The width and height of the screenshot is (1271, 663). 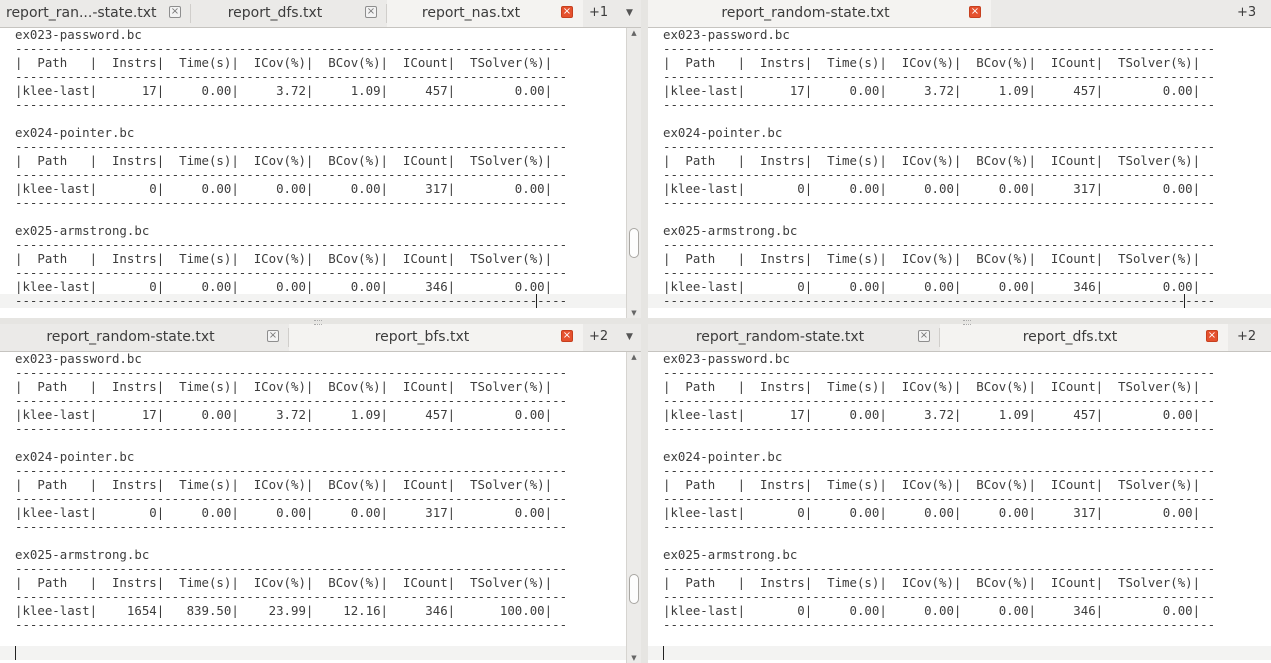 I want to click on more-tabs-count: +3, so click(x=1247, y=12).